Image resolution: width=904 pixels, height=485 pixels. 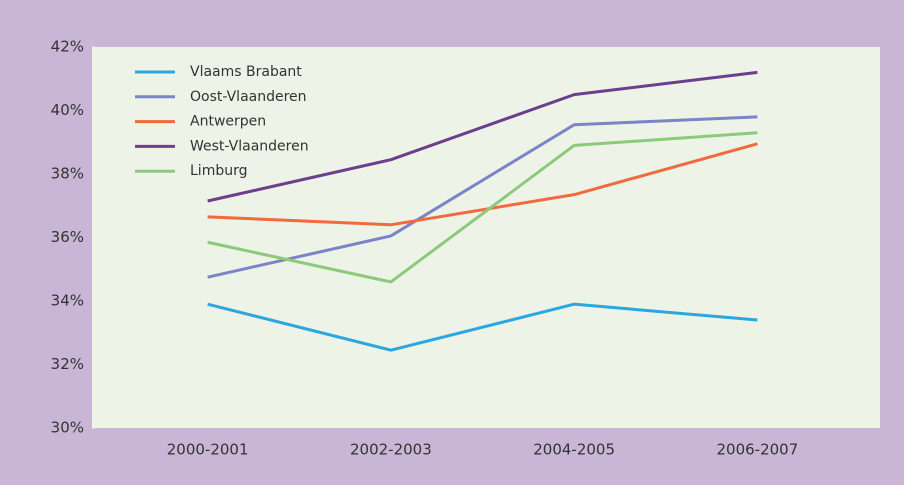 What do you see at coordinates (218, 171) in the screenshot?
I see `legend-label: Limburg` at bounding box center [218, 171].